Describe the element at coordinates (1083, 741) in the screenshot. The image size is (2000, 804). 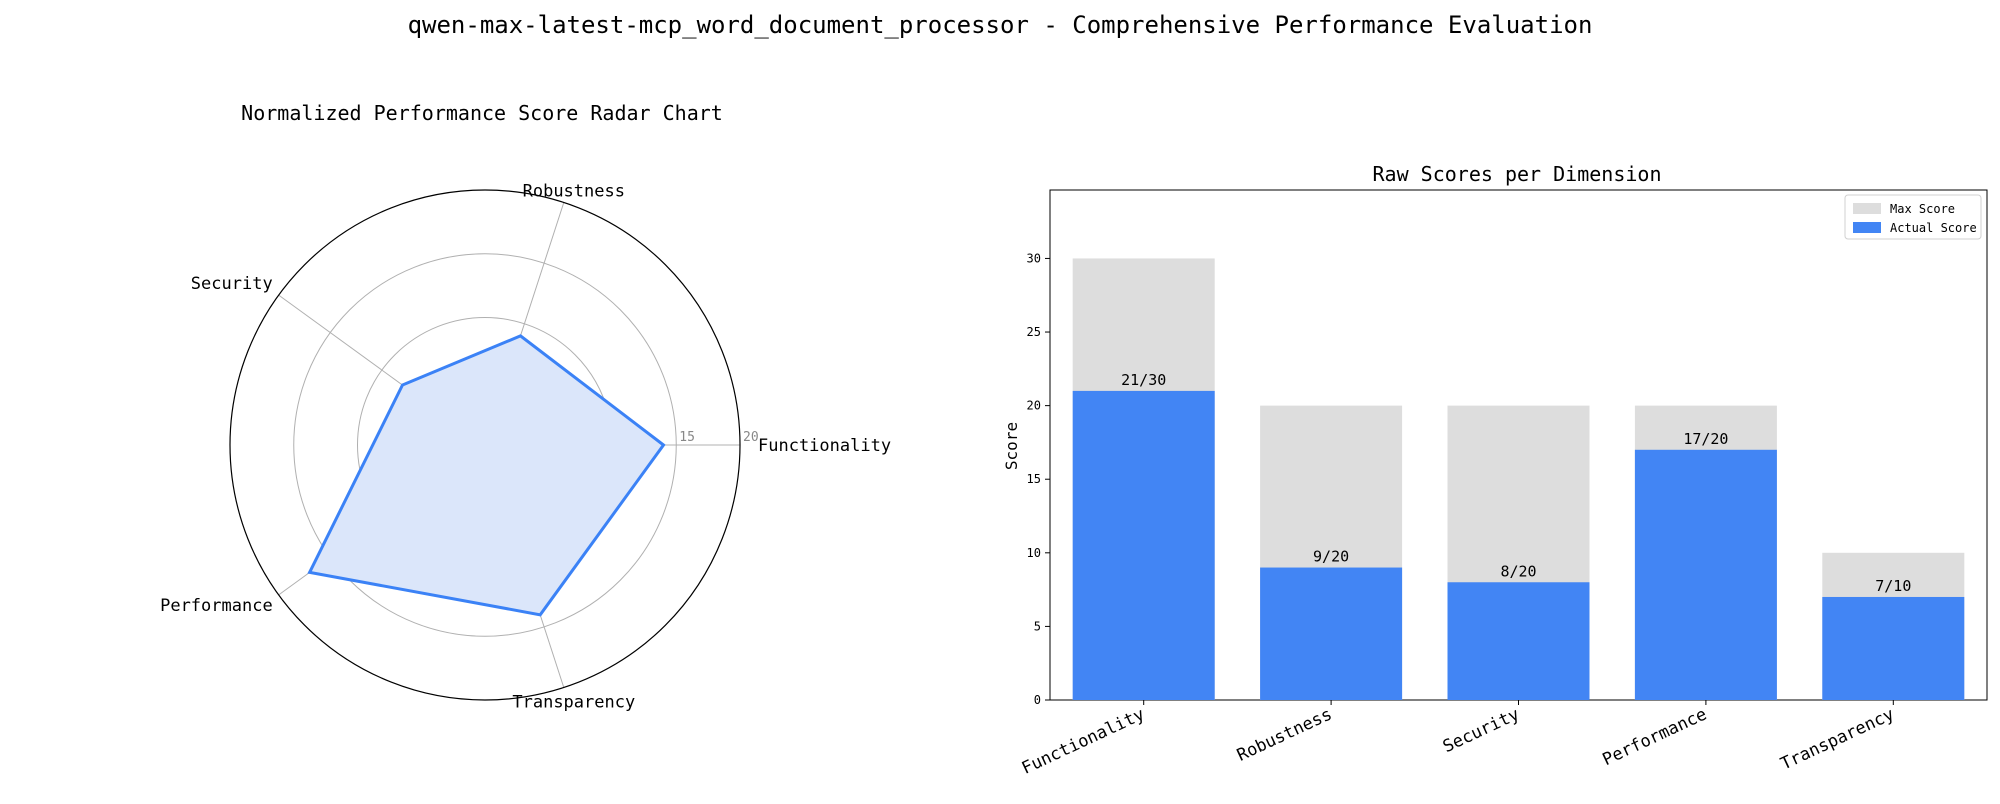
I see `x-tick-label: Functionality` at that location.